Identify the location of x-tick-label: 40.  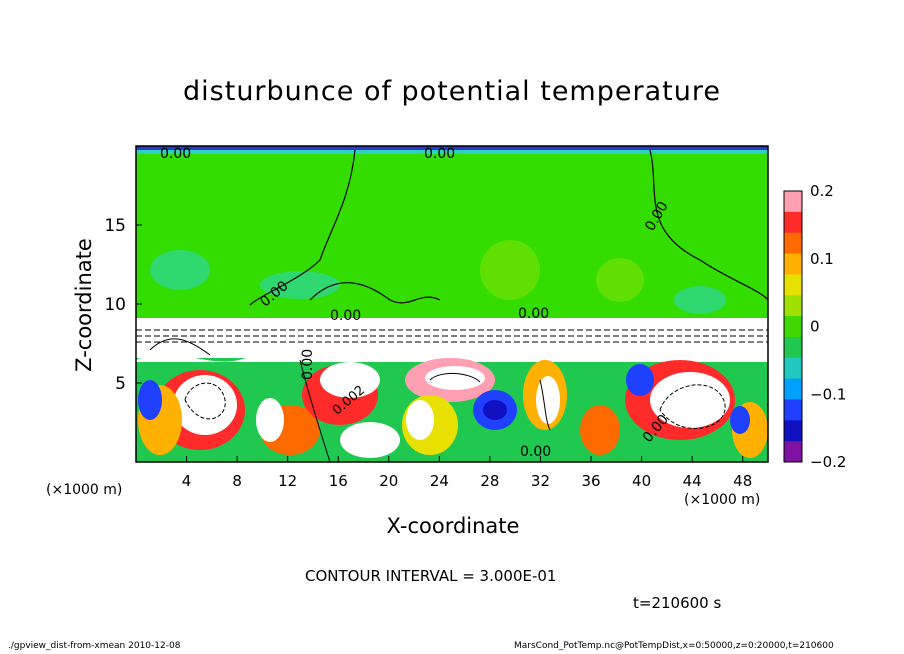
(641, 481).